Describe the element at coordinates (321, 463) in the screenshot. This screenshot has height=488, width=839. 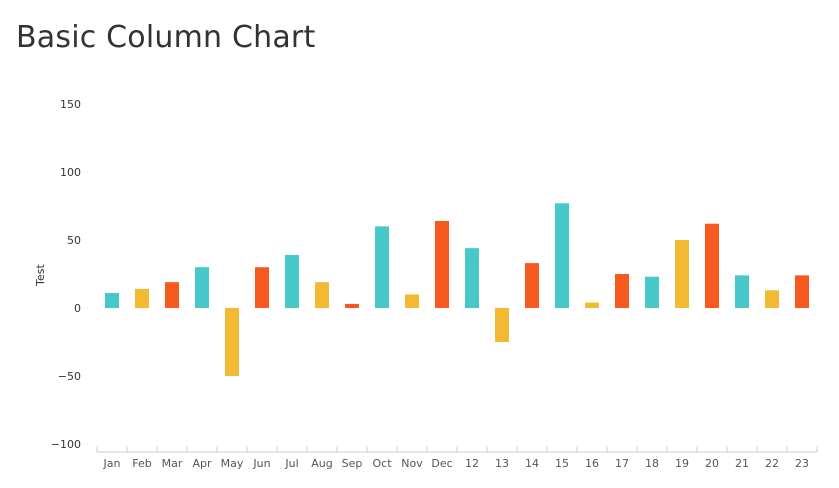
I see `x-tick-label: Aug` at that location.